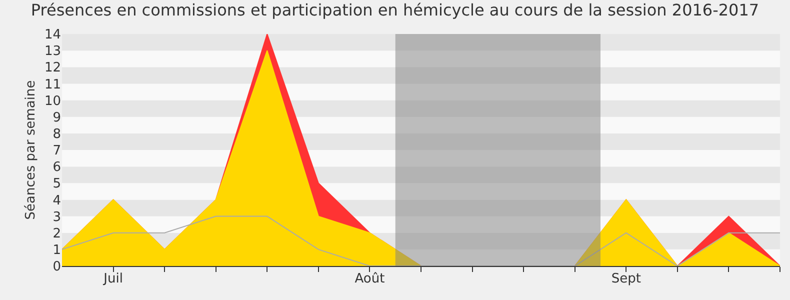 This screenshot has height=300, width=790. I want to click on y-tick-label: 11, so click(52, 84).